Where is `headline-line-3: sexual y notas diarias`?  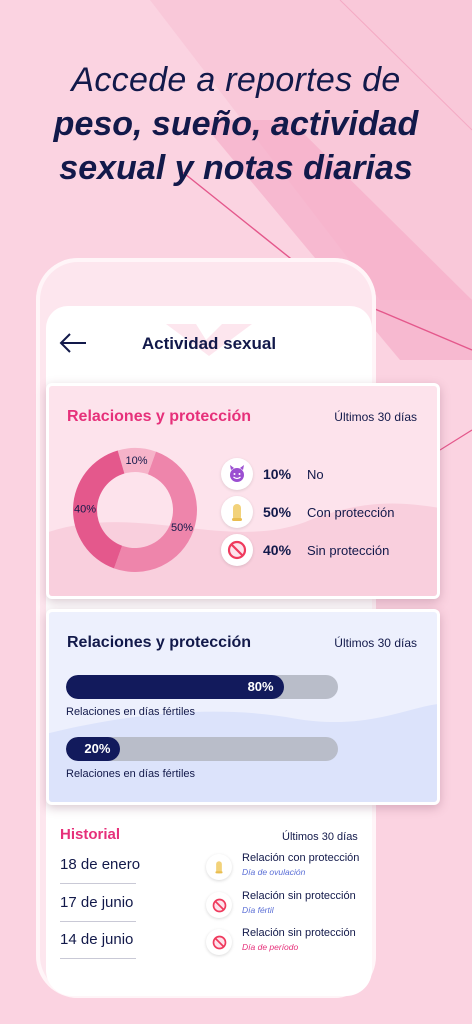
headline-line-3: sexual y notas diarias is located at coordinates (236, 168).